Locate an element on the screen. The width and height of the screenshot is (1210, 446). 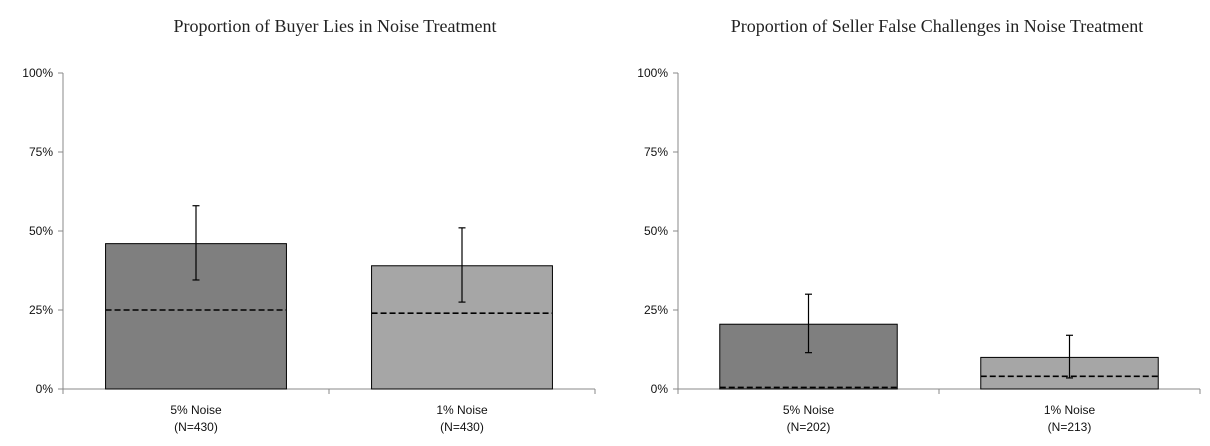
x-category-label: (N=213) is located at coordinates (1070, 427).